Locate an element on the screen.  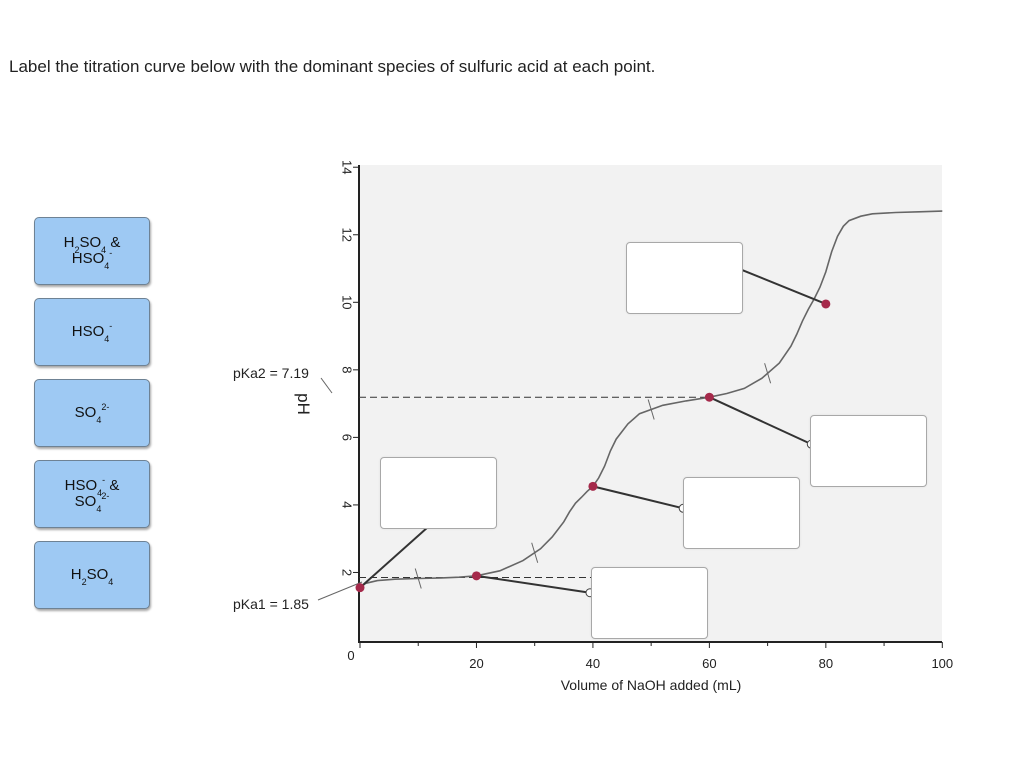
y-tick-label: 10 is located at coordinates (347, 302).